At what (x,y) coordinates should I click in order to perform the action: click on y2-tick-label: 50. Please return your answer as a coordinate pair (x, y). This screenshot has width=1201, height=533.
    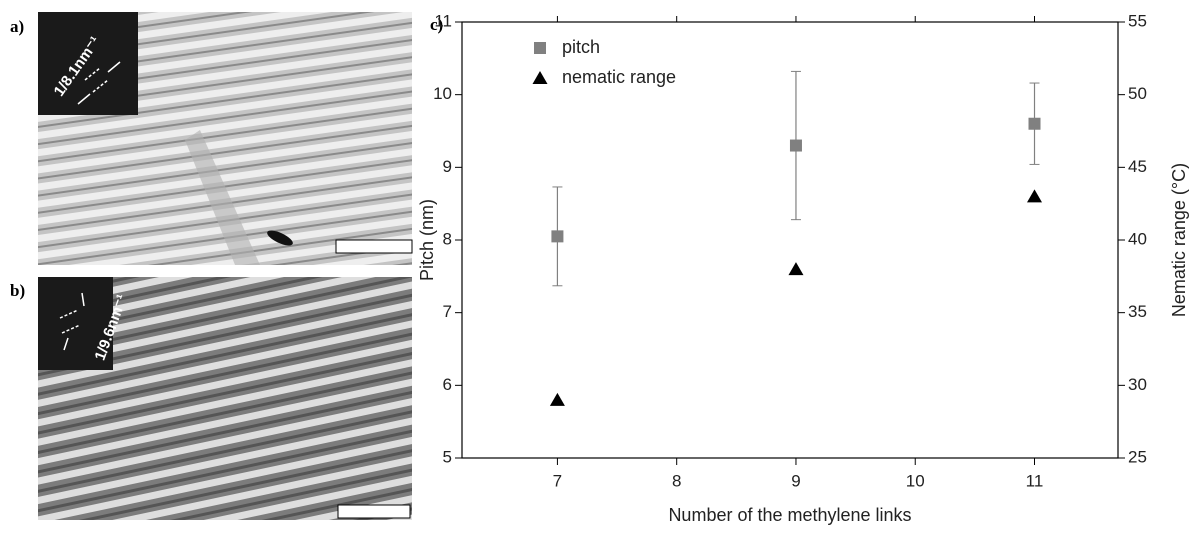
    Looking at the image, I should click on (1137, 93).